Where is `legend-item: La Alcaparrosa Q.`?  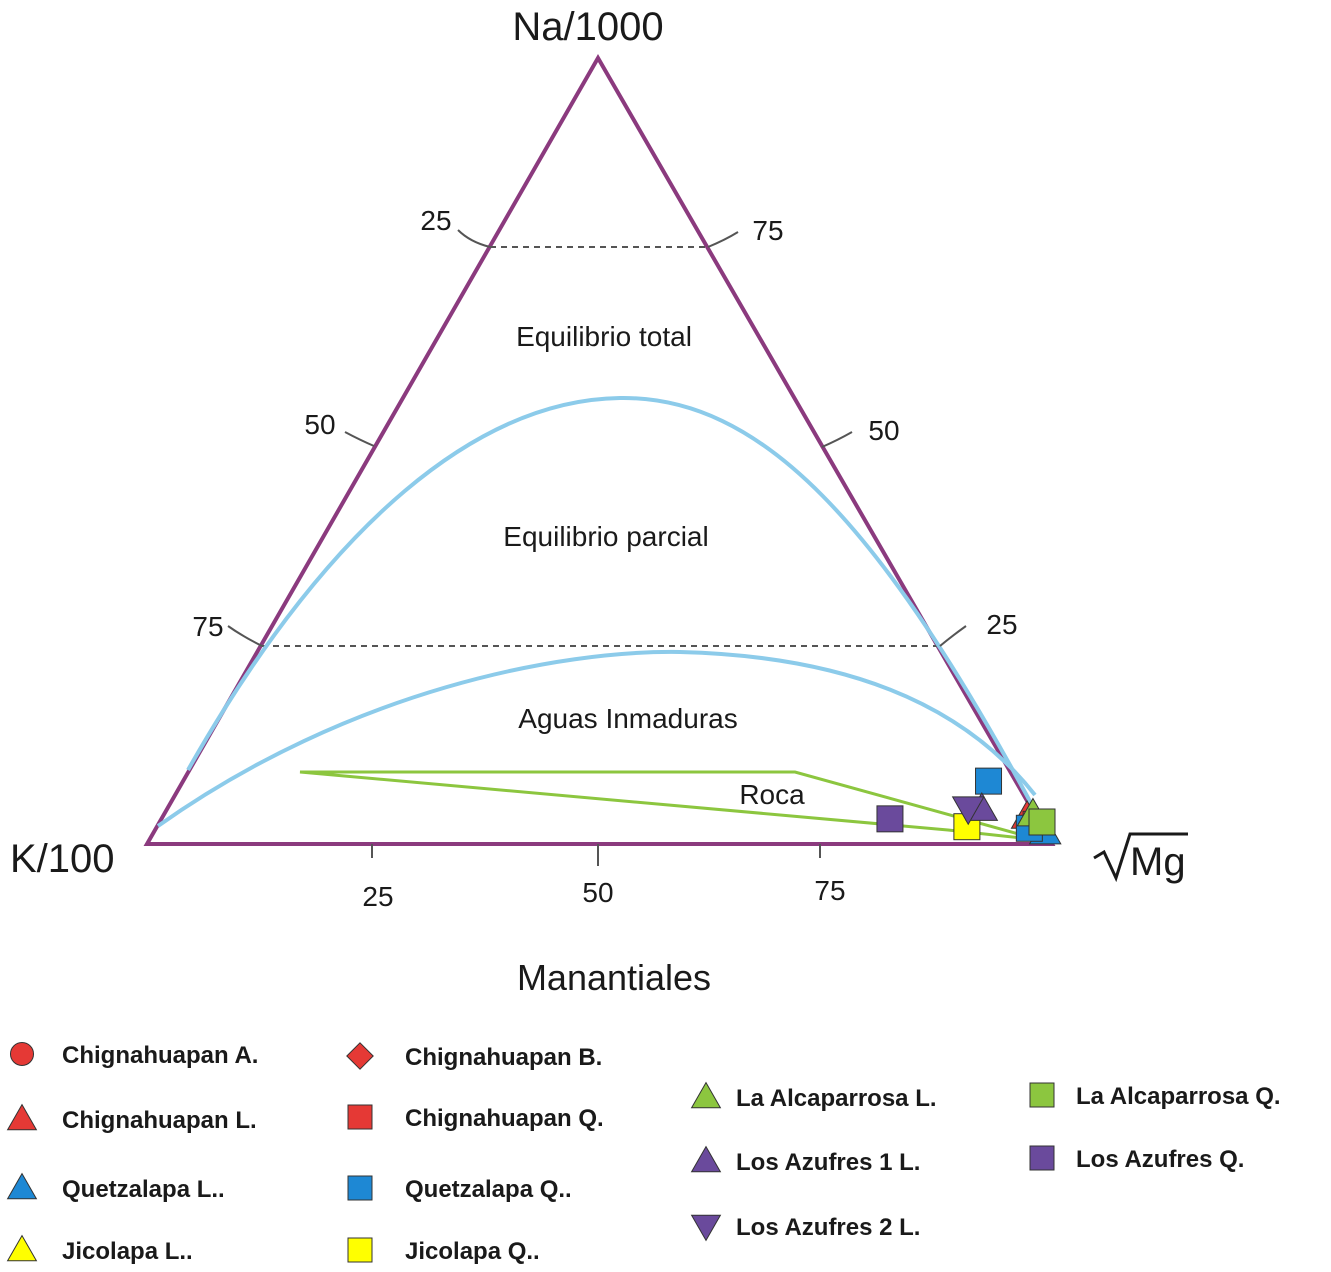
legend-item: La Alcaparrosa Q. is located at coordinates (1155, 1096).